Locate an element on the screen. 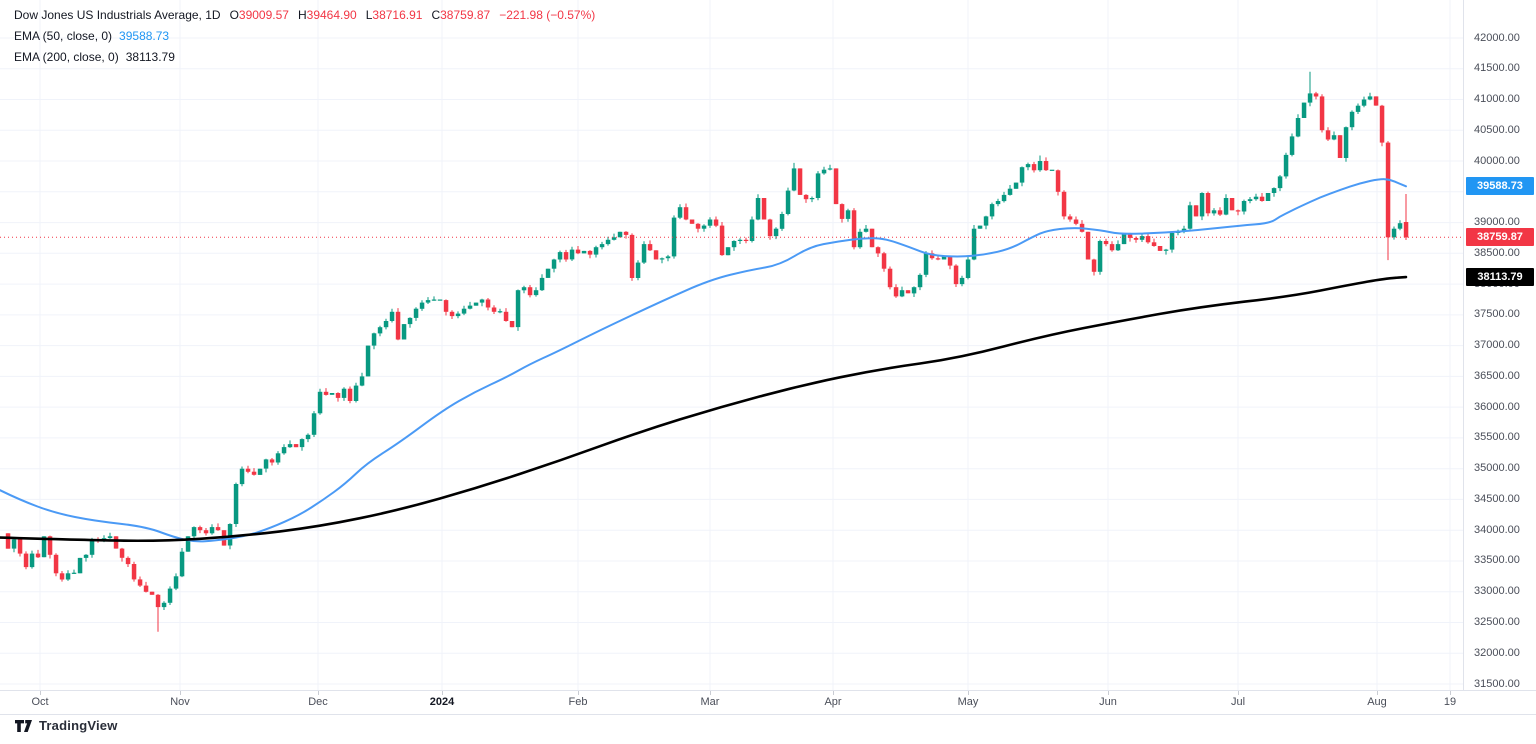 Image resolution: width=1536 pixels, height=744 pixels. price-axis-label: 35500.00 is located at coordinates (1497, 437).